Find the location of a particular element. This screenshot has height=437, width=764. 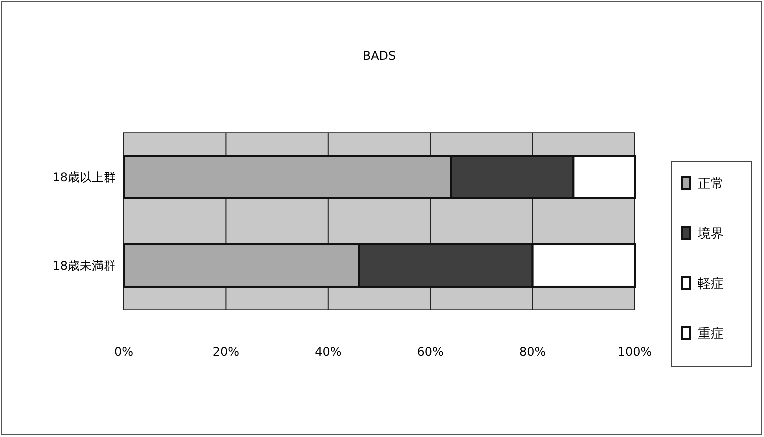

x-tick-label: 60% is located at coordinates (430, 352).